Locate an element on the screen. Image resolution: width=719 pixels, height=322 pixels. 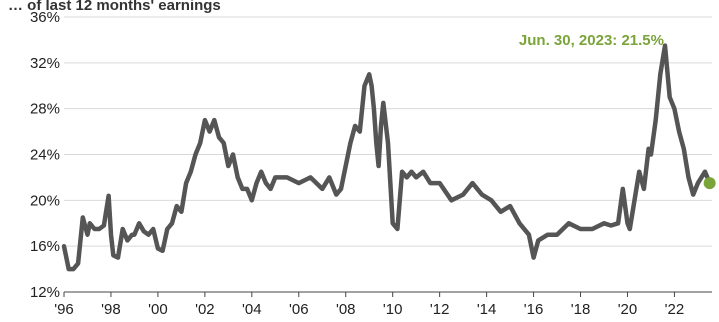
y-tick-label: 24% is located at coordinates (45, 155).